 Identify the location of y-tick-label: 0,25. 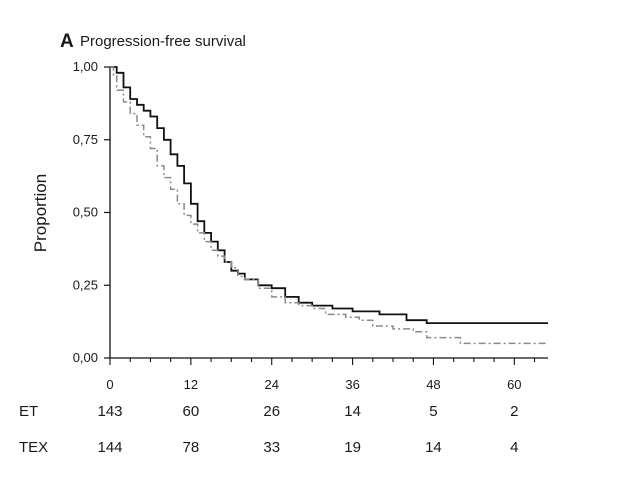
(85, 284).